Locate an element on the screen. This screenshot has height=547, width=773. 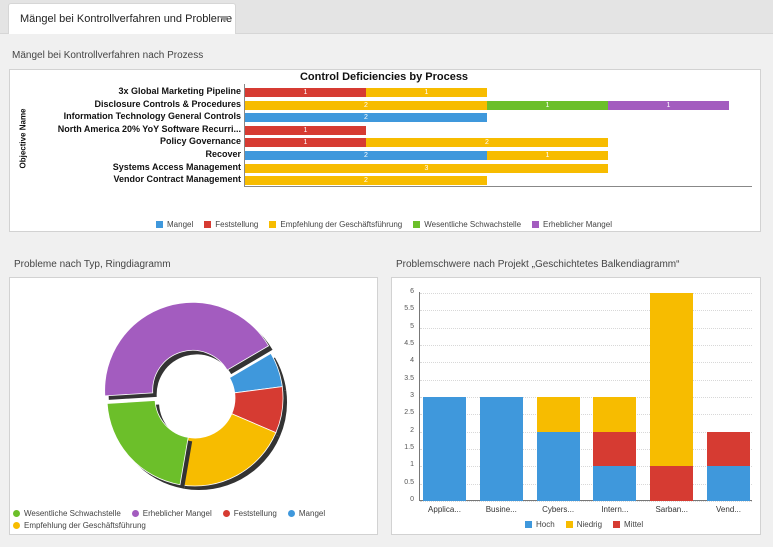
category-label: 3x Global Marketing Pipeline is located at coordinates (179, 91).